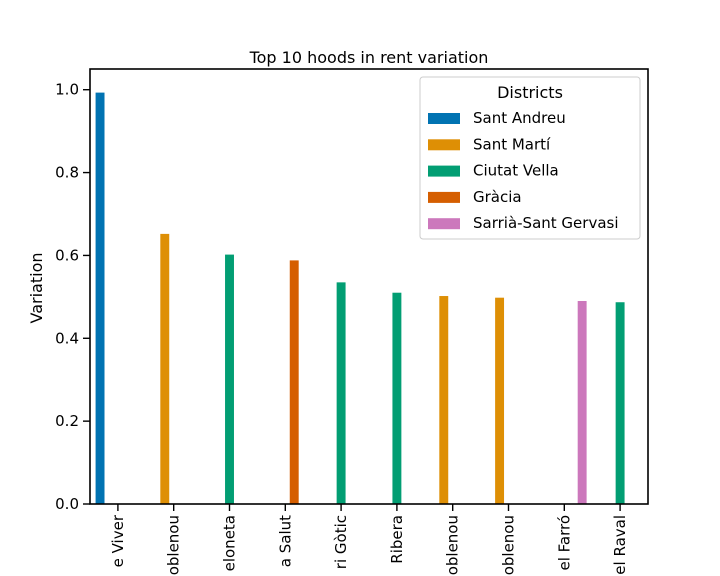  Describe the element at coordinates (67, 504) in the screenshot. I see `y-tick-label: 0.0` at that location.